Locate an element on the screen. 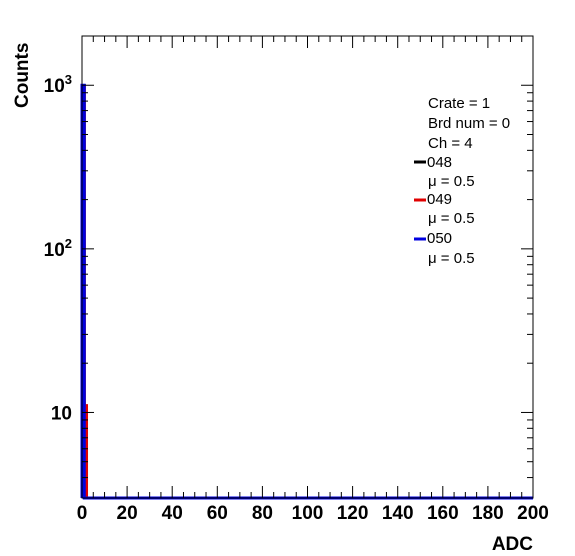 Image resolution: width=575 pixels, height=556 pixels. x-tick-label: 160 is located at coordinates (443, 513).